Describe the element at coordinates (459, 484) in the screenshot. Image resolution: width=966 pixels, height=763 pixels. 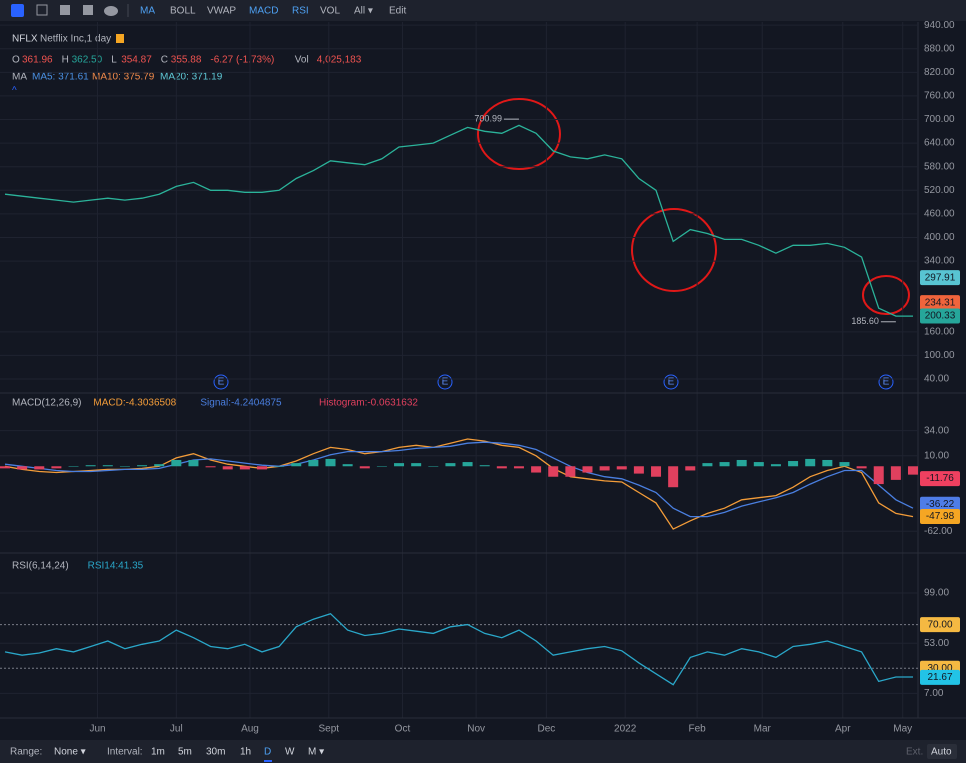
I see `series-line` at that location.